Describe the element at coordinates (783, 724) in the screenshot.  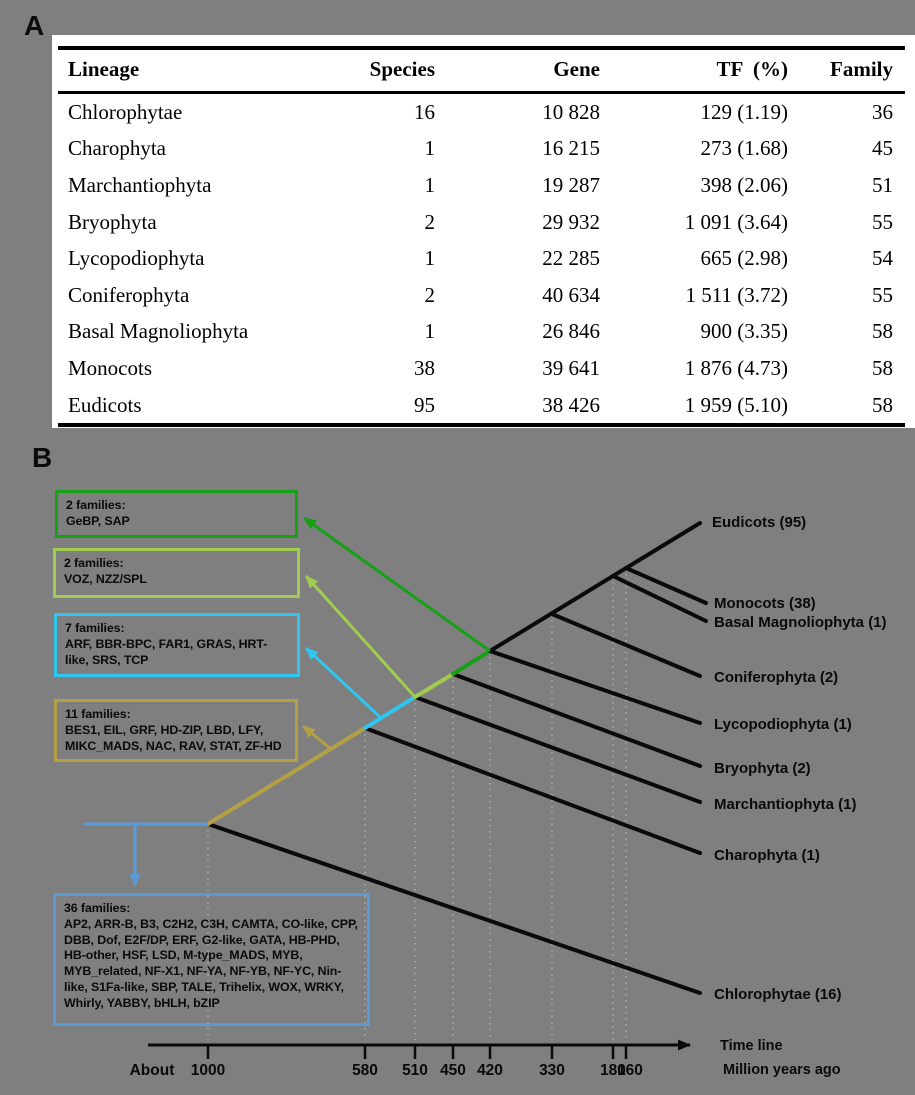
I see `taxon-label-lycopodiophyta: Lycopodiophyta (1)` at that location.